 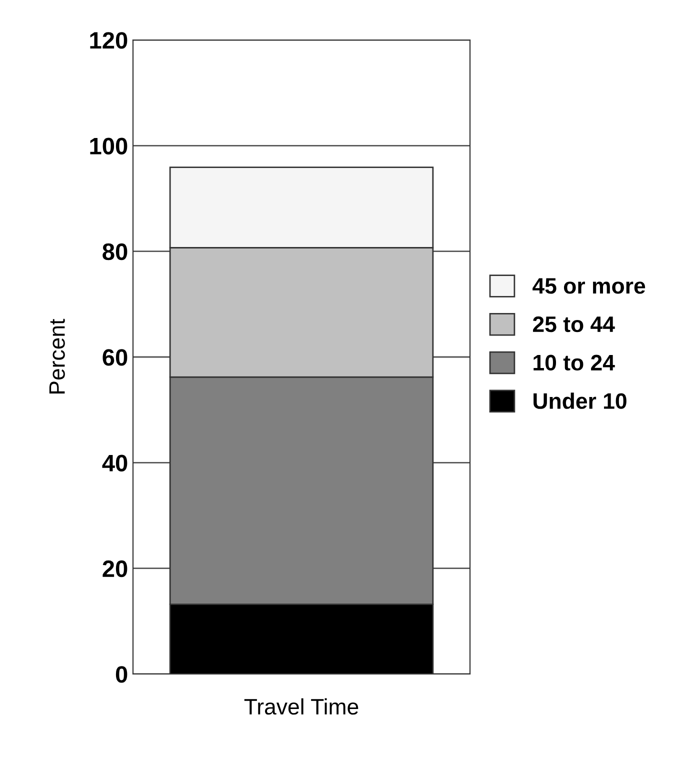 What do you see at coordinates (301, 706) in the screenshot?
I see `x-axis-title: Travel Time` at bounding box center [301, 706].